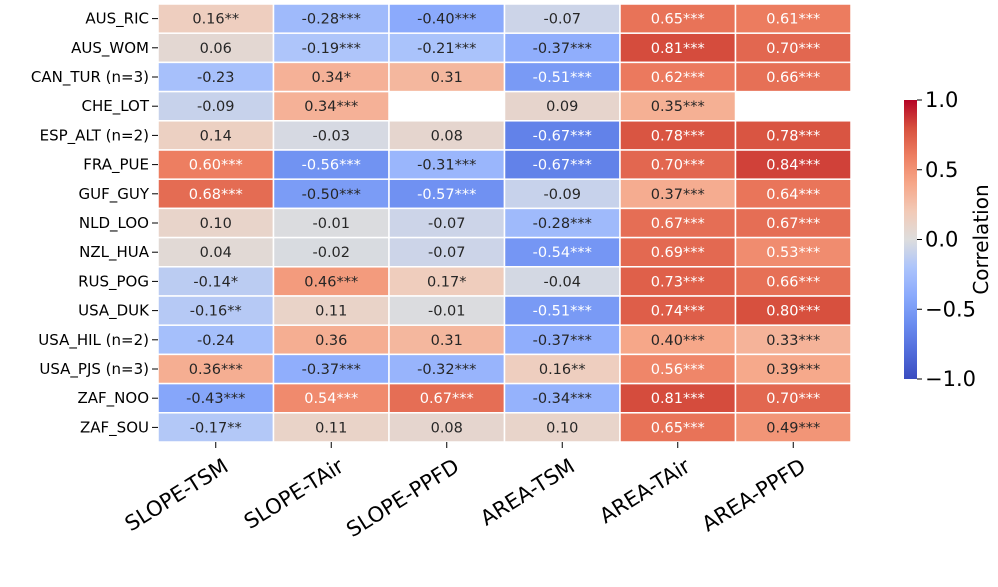  What do you see at coordinates (562, 428) in the screenshot?
I see `cell-annotation: 0.10` at bounding box center [562, 428].